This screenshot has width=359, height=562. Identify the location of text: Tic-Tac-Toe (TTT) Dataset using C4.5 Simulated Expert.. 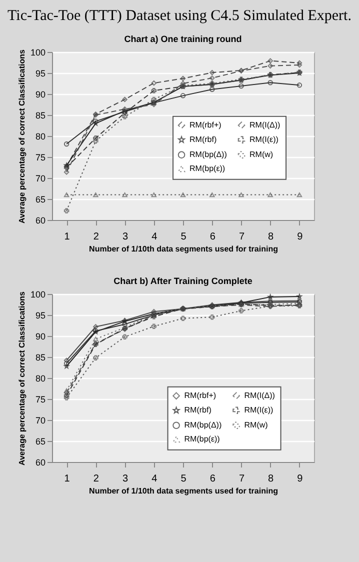
(179, 16).